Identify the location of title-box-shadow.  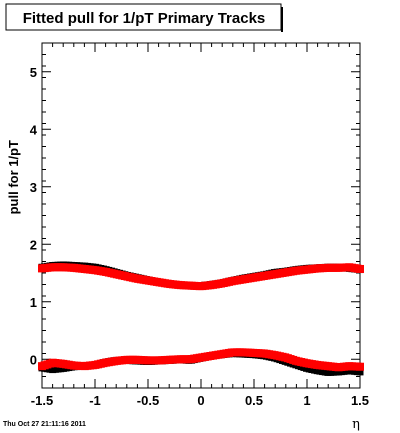
(282, 19).